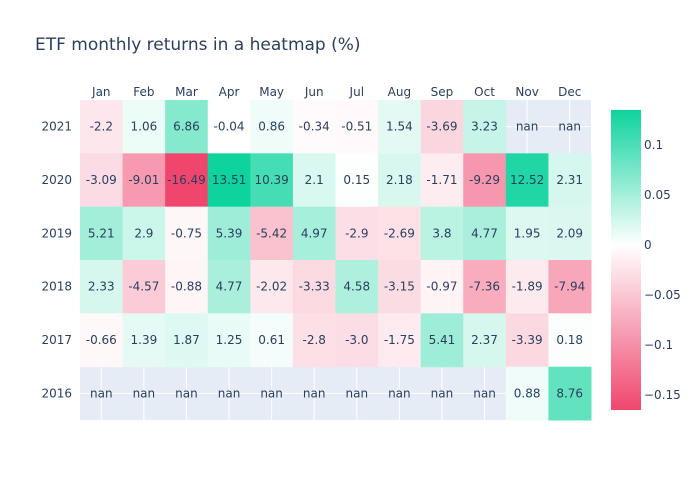 Image resolution: width=700 pixels, height=500 pixels. I want to click on cell-label: 6.86, so click(186, 127).